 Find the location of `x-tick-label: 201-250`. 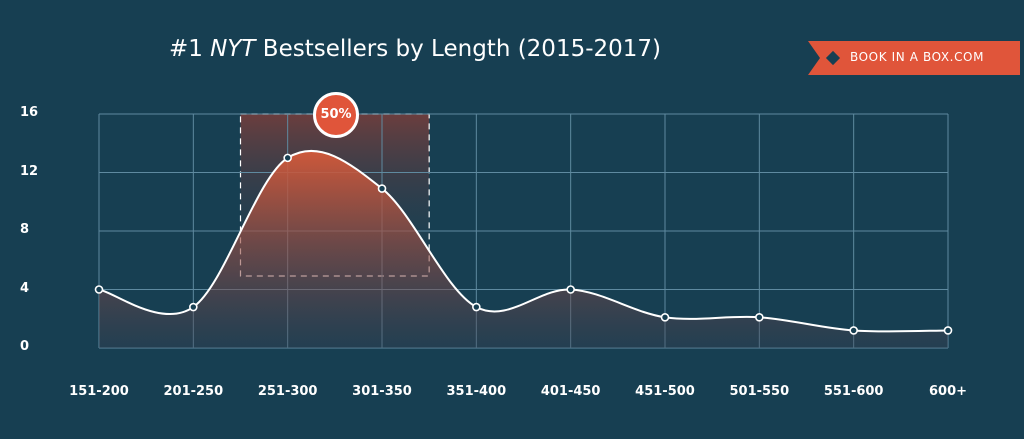

x-tick-label: 201-250 is located at coordinates (193, 391).